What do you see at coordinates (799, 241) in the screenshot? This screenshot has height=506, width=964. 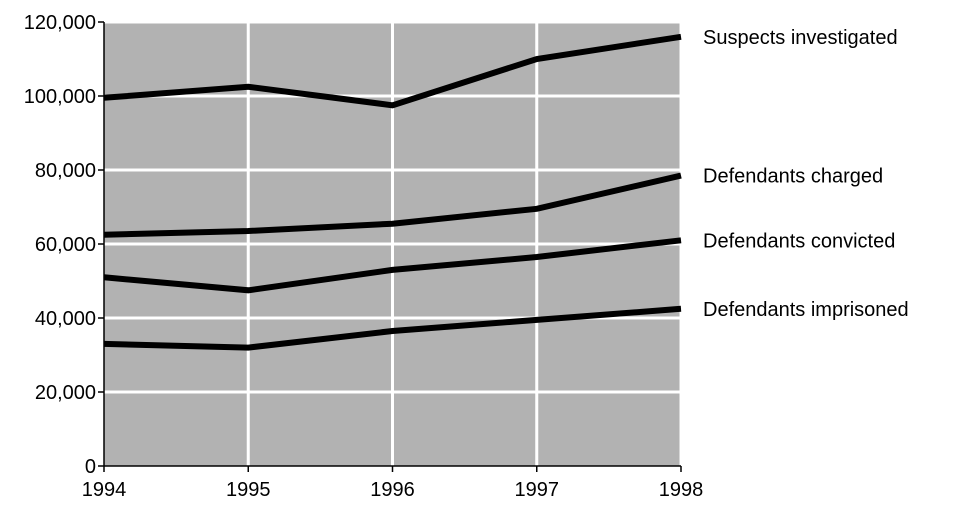 I see `series-label-defendants-convicted: Defendants convicted` at bounding box center [799, 241].